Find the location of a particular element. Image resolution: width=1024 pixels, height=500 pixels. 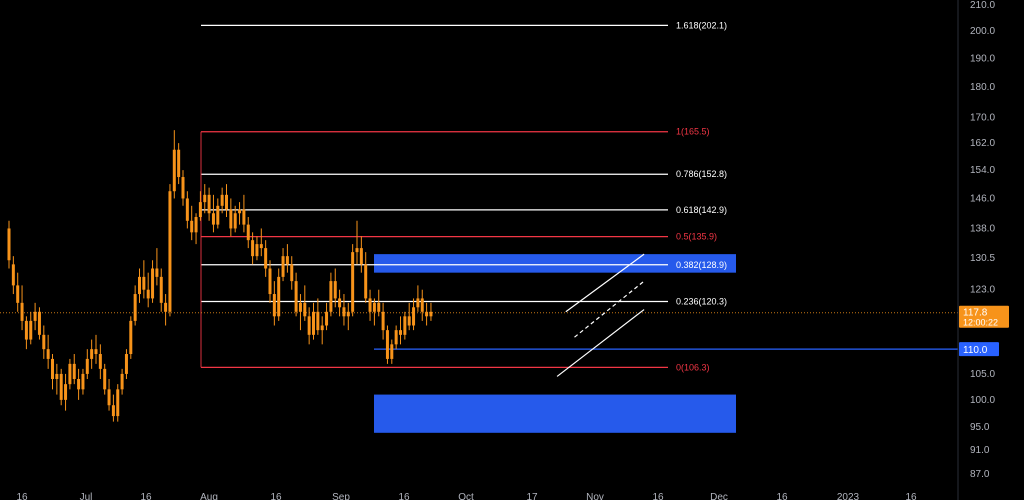

channel-lower-line is located at coordinates (600, 343).